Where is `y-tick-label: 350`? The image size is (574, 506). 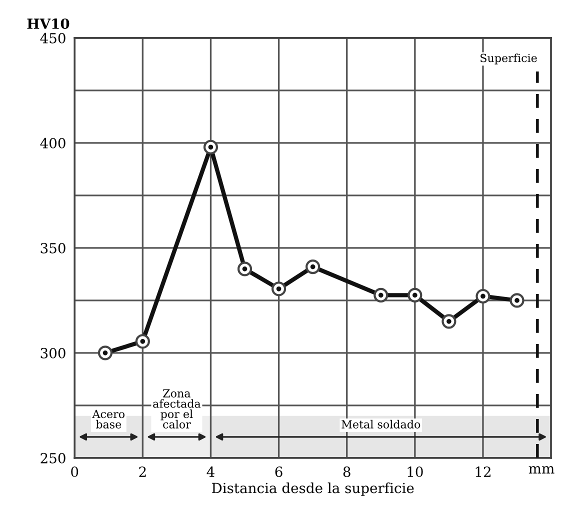 y-tick-label: 350 is located at coordinates (53, 248).